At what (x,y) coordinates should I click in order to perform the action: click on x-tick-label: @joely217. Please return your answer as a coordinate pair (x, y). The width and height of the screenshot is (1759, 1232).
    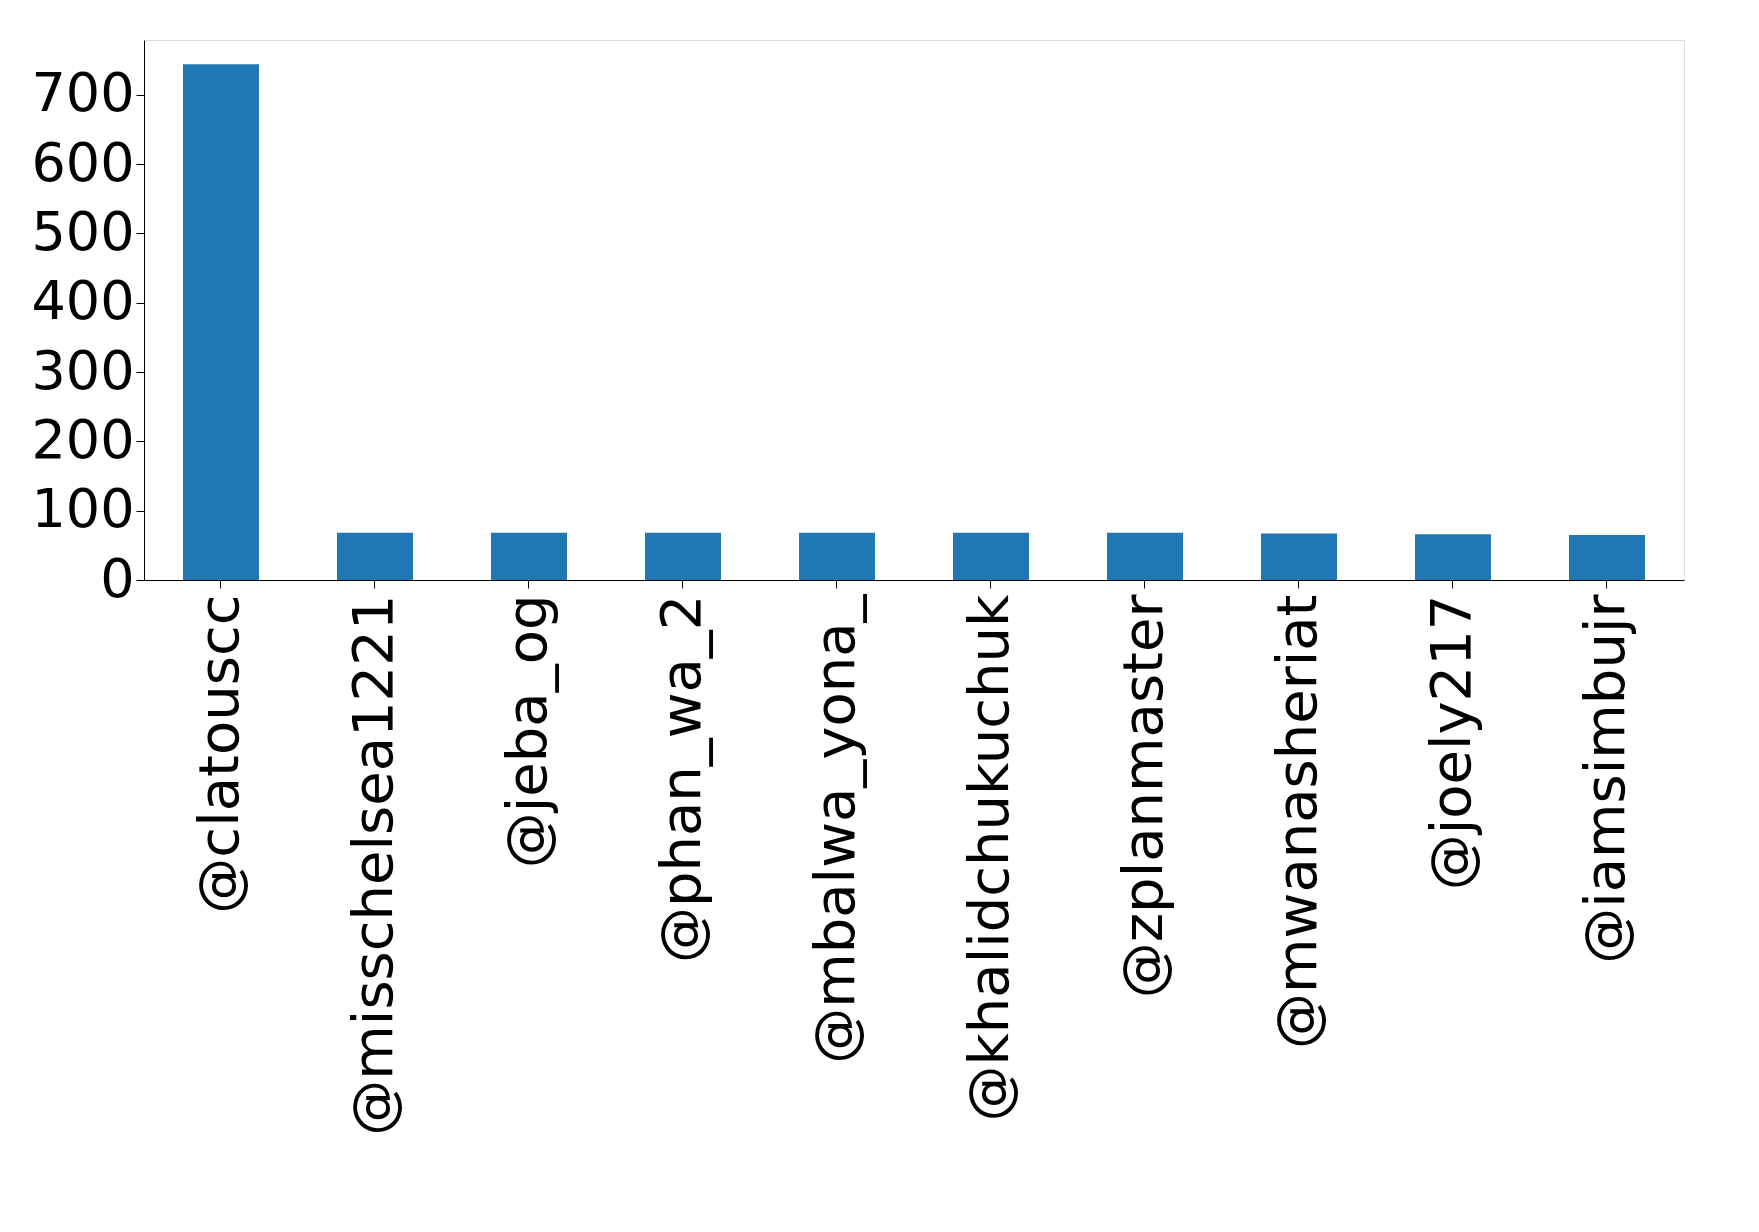
    Looking at the image, I should click on (1450, 742).